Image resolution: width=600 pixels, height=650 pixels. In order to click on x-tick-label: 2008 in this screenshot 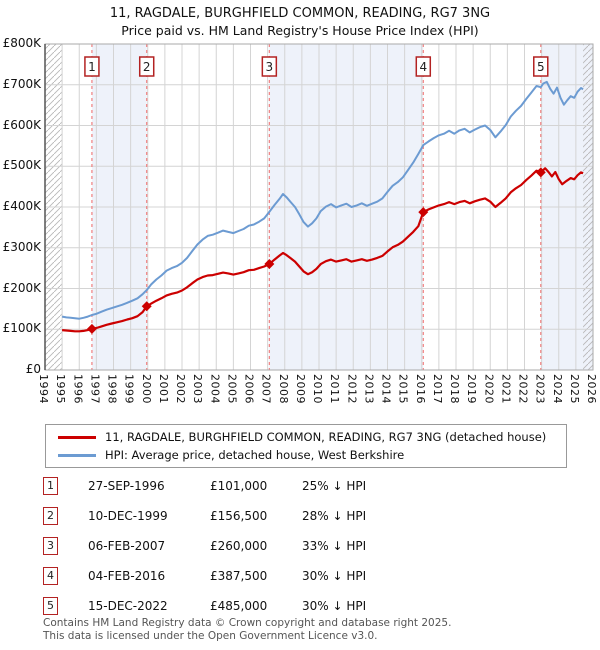, I will do `click(283, 389)`.